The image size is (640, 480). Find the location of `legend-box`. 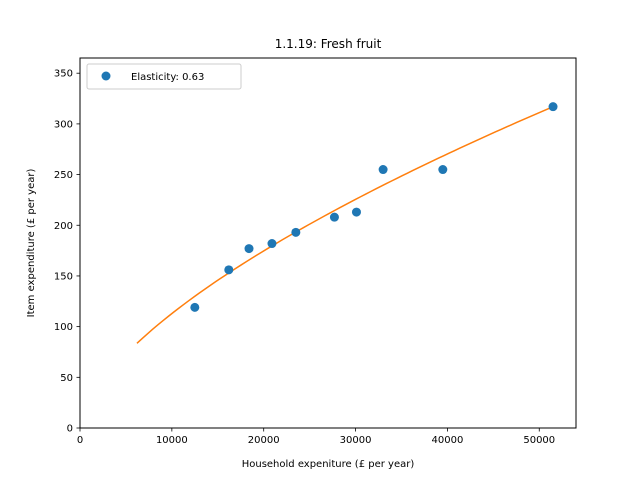

legend-box is located at coordinates (164, 76).